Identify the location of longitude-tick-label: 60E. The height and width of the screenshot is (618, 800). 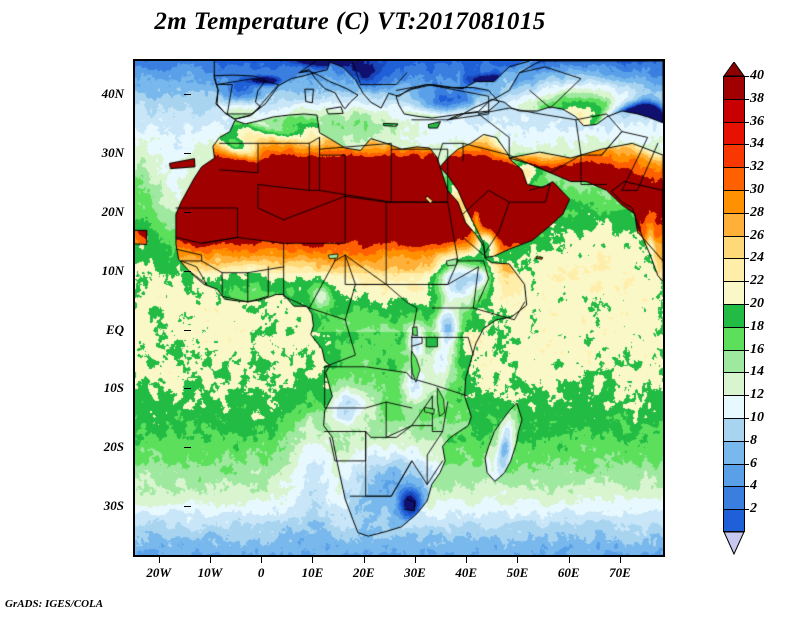
(568, 572).